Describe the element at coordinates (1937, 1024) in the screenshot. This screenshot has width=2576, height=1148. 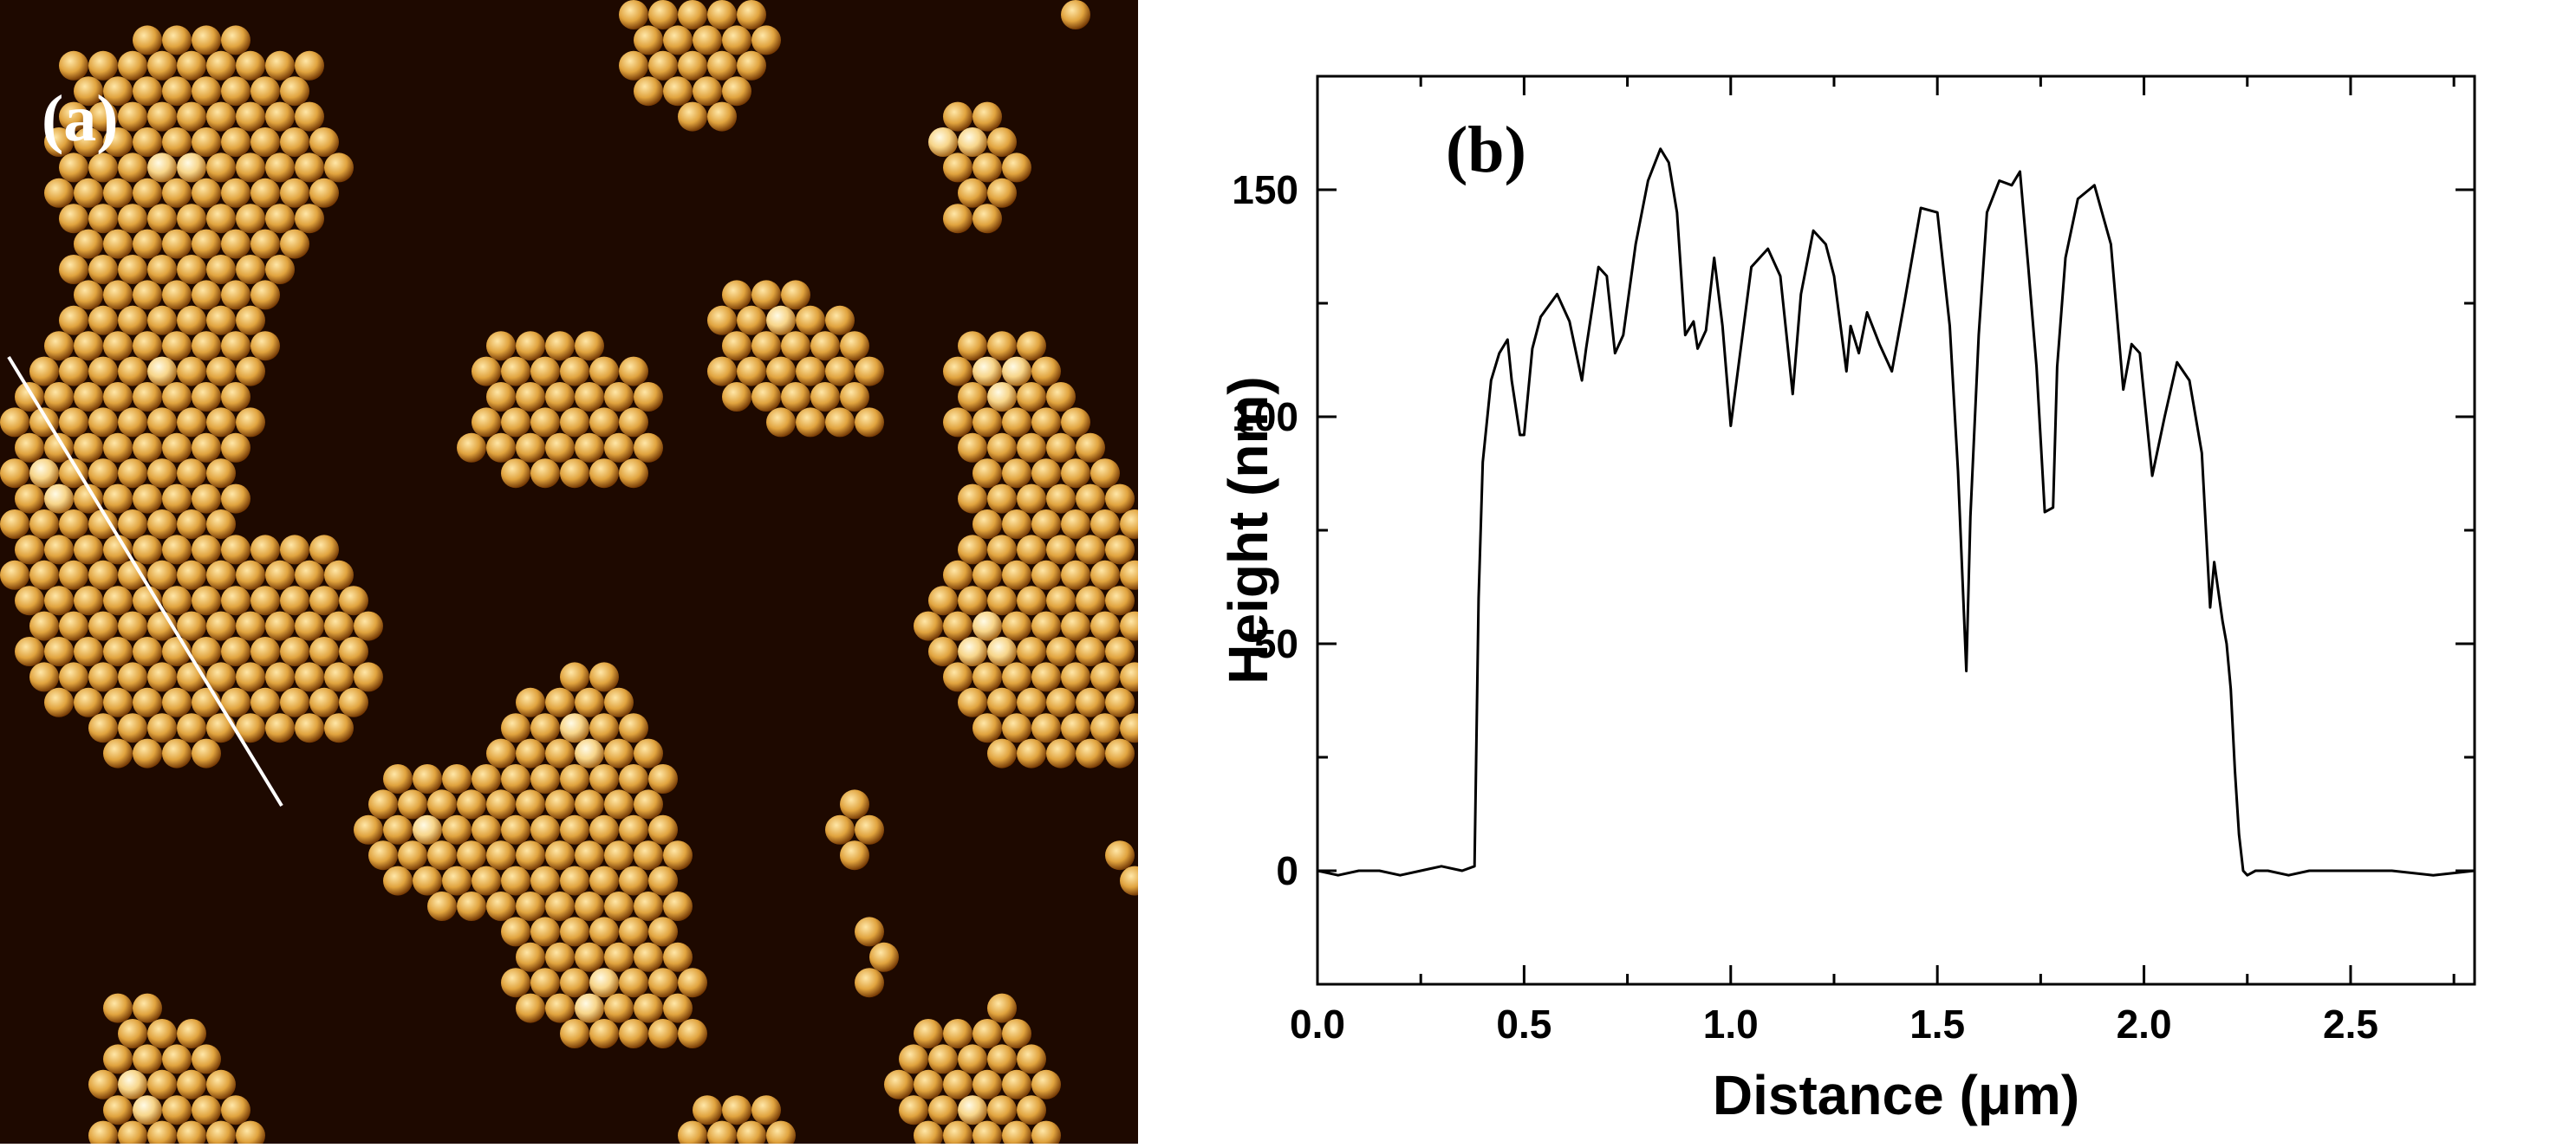
I see `x-tick-label: 1.5` at that location.